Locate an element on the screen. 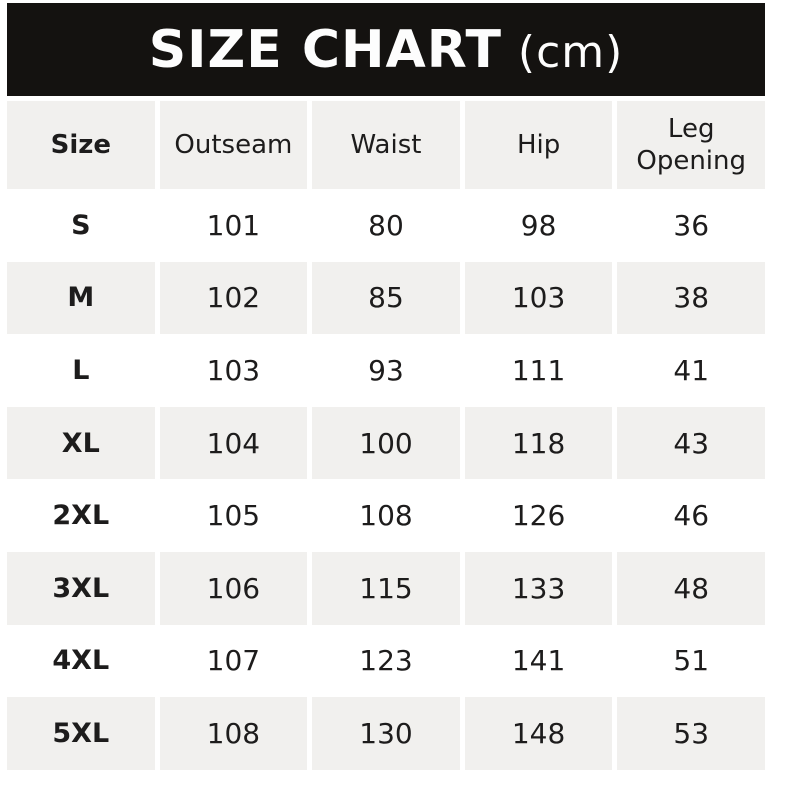 This screenshot has height=785, width=785. table-cell: 101 is located at coordinates (233, 225).